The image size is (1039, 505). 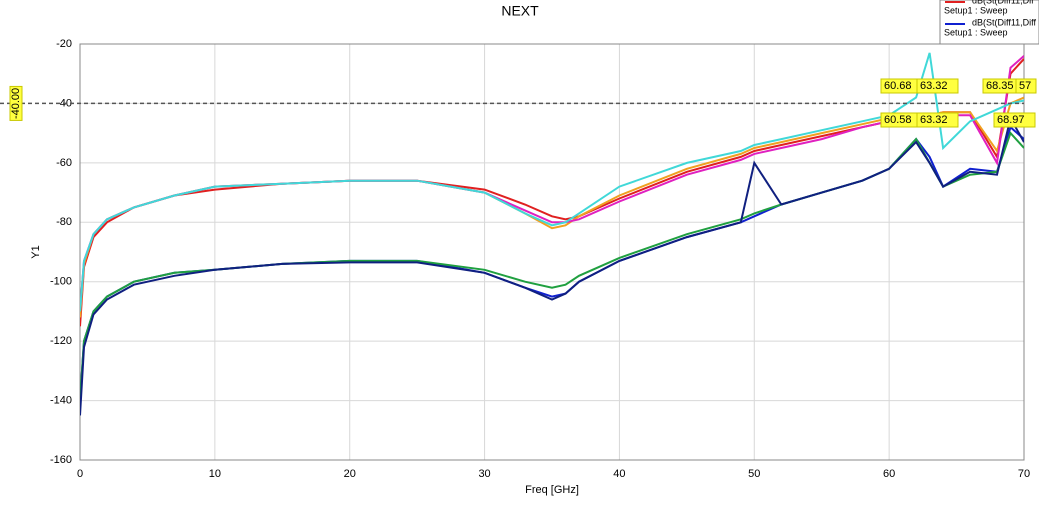 I want to click on marker-label: 57, so click(x=1025, y=86).